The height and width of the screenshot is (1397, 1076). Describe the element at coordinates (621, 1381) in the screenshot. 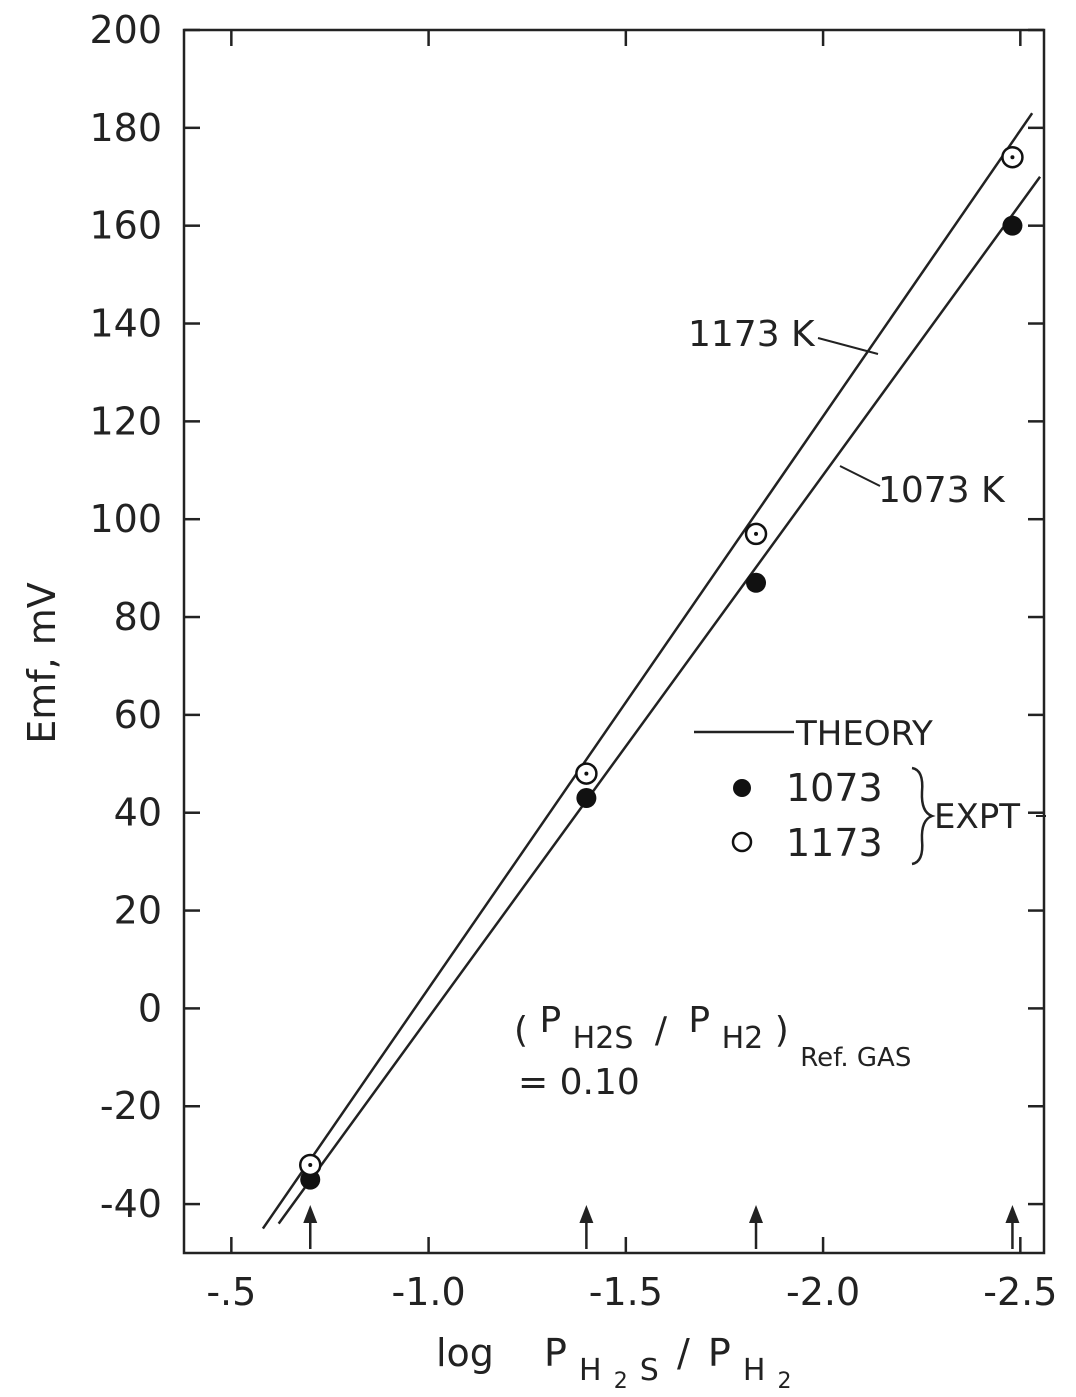

I see `x-axis-title-num-sub-digit: 2` at that location.